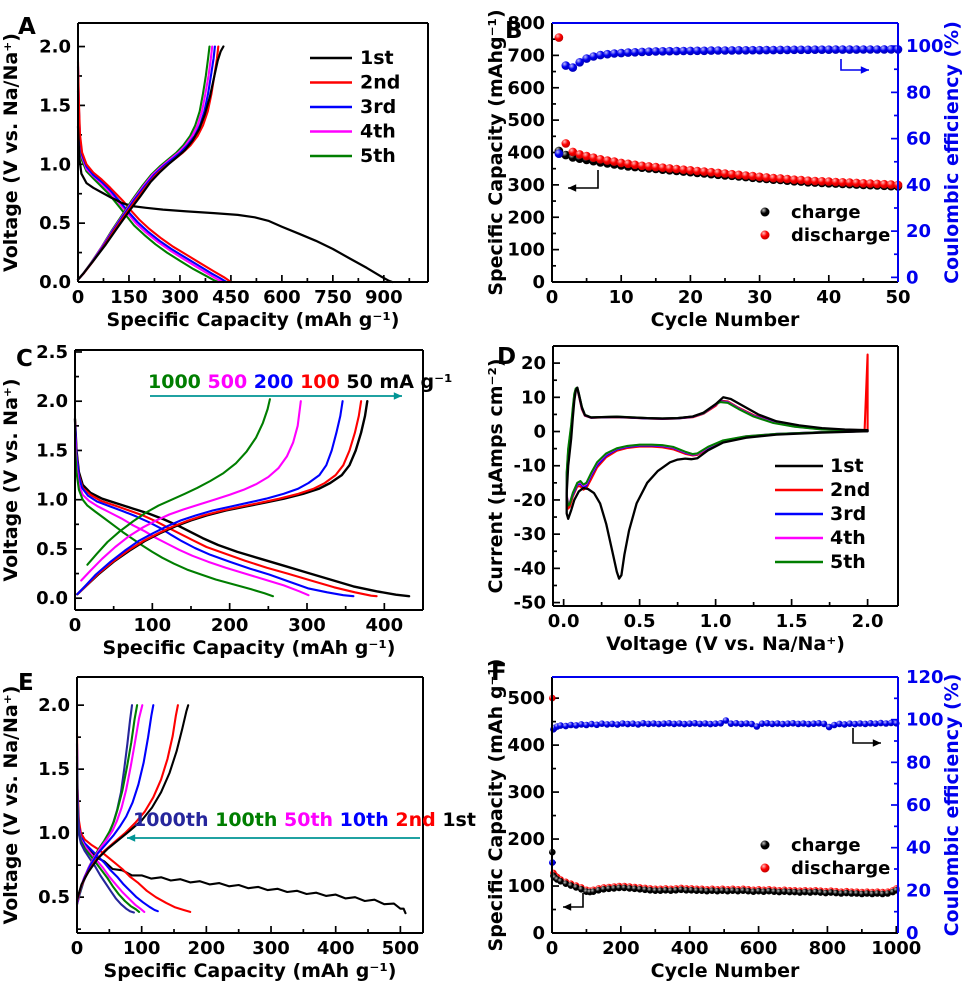 The width and height of the screenshot is (970, 995). What do you see at coordinates (377, 58) in the screenshot?
I see `svg-text: 1st` at bounding box center [377, 58].